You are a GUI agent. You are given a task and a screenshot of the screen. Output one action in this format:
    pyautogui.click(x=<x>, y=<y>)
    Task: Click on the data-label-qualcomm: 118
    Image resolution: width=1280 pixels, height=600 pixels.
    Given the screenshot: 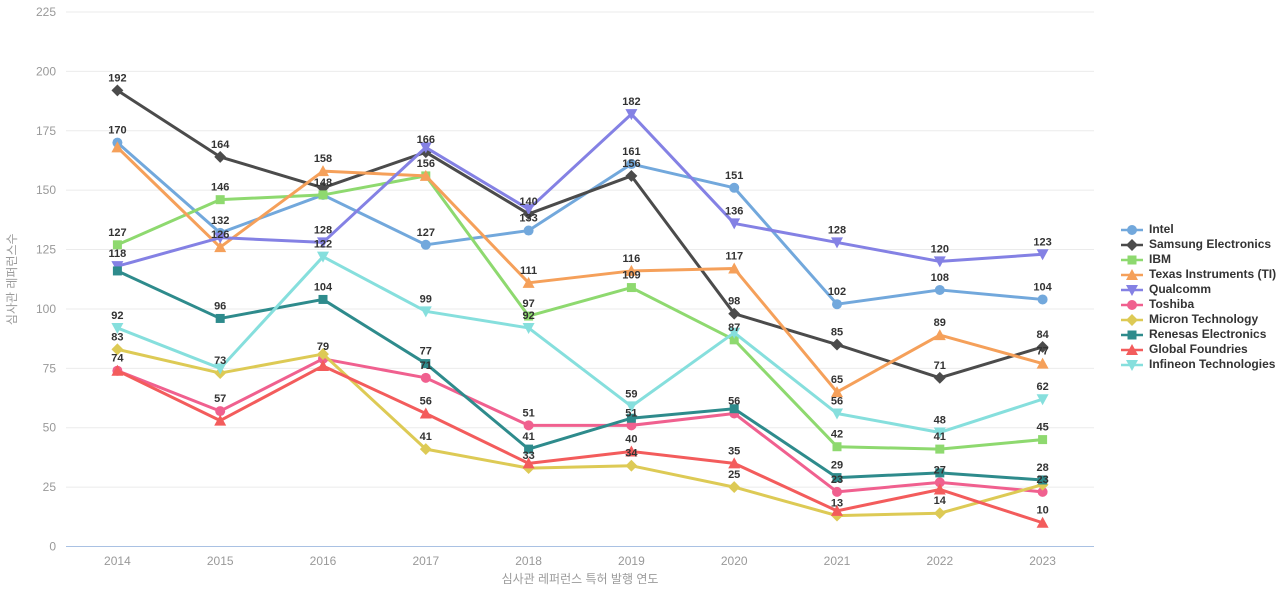 What is the action you would take?
    pyautogui.click(x=118, y=254)
    